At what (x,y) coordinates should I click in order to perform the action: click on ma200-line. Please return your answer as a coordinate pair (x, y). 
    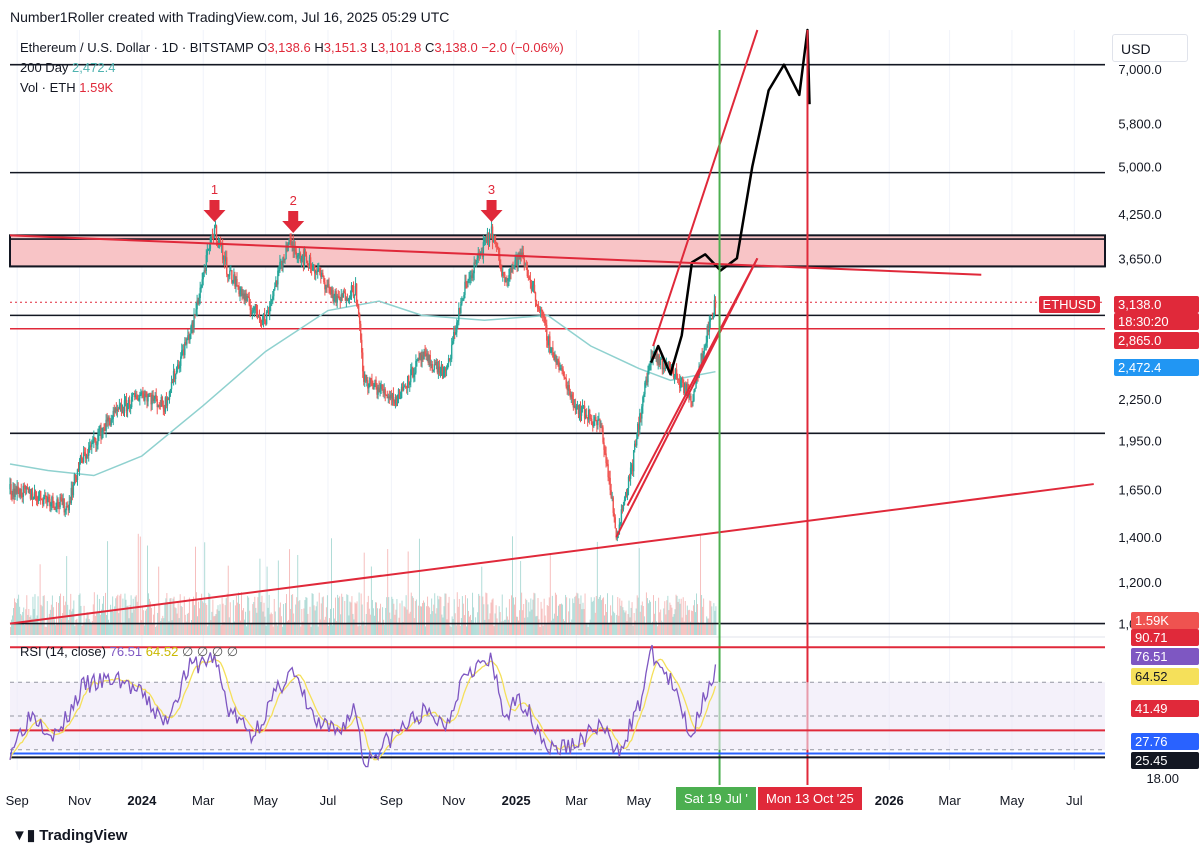
    Looking at the image, I should click on (362, 388).